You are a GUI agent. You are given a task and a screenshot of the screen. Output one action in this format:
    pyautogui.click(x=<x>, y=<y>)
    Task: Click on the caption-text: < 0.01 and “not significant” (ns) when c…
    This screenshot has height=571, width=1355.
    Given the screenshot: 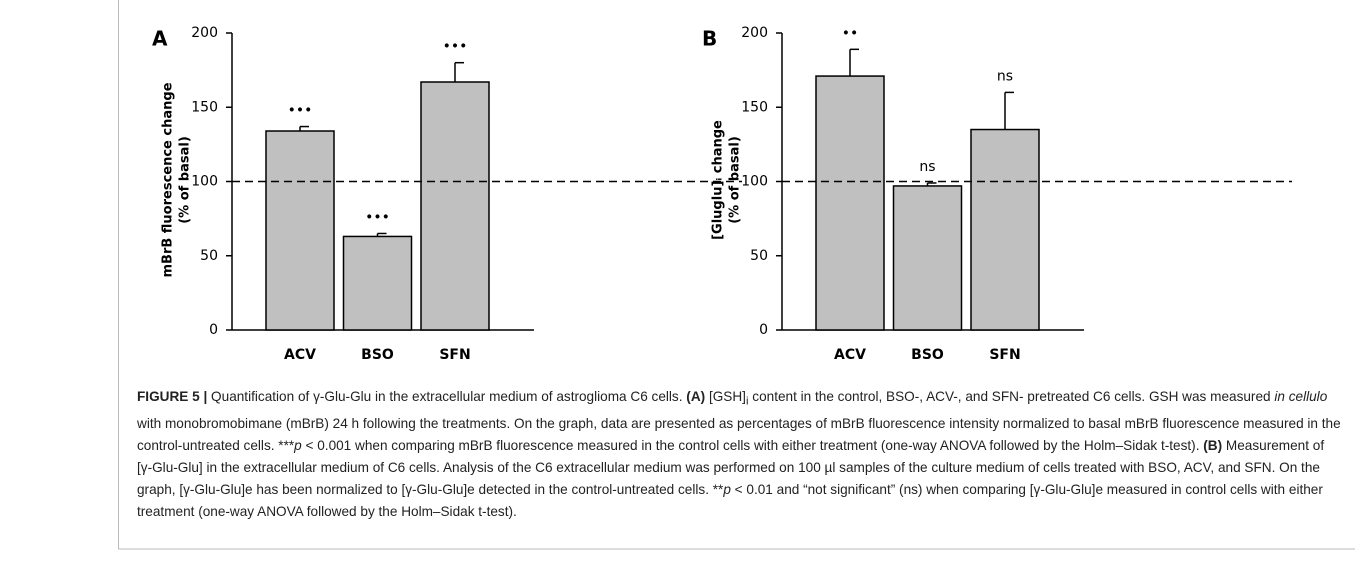 What is the action you would take?
    pyautogui.click(x=730, y=500)
    